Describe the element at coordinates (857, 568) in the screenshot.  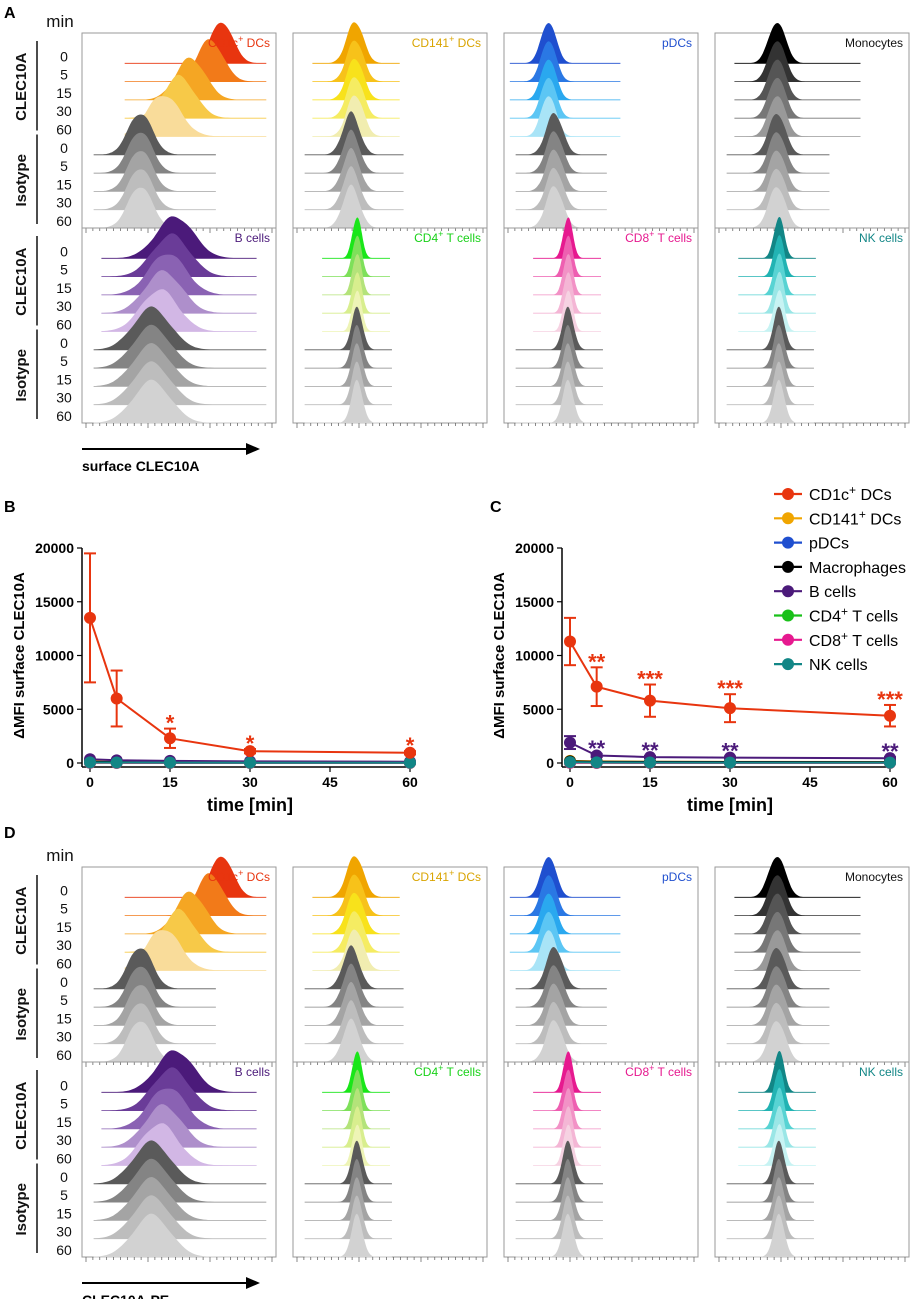
I see `legend-label: Macrophages` at that location.